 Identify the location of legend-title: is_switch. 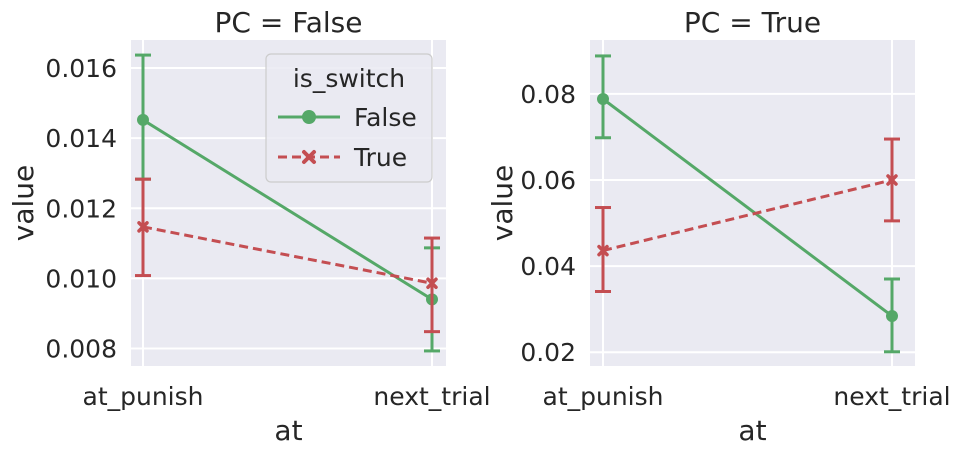
(349, 78).